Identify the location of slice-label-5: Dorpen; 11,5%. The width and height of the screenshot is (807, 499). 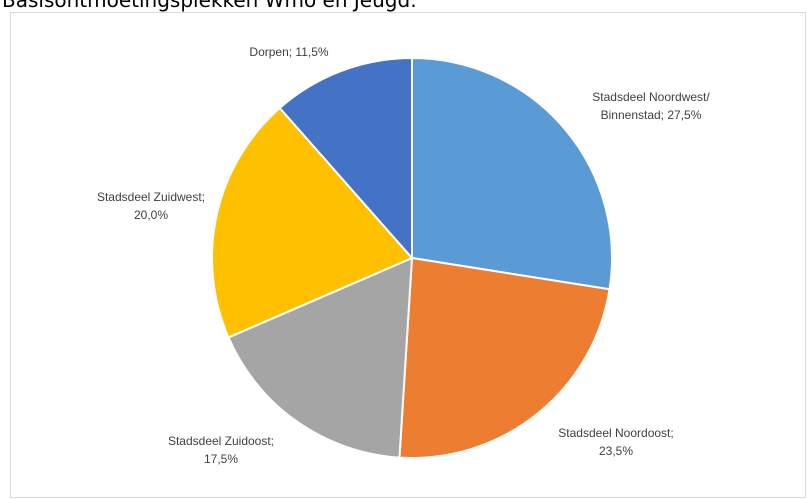
(288, 52).